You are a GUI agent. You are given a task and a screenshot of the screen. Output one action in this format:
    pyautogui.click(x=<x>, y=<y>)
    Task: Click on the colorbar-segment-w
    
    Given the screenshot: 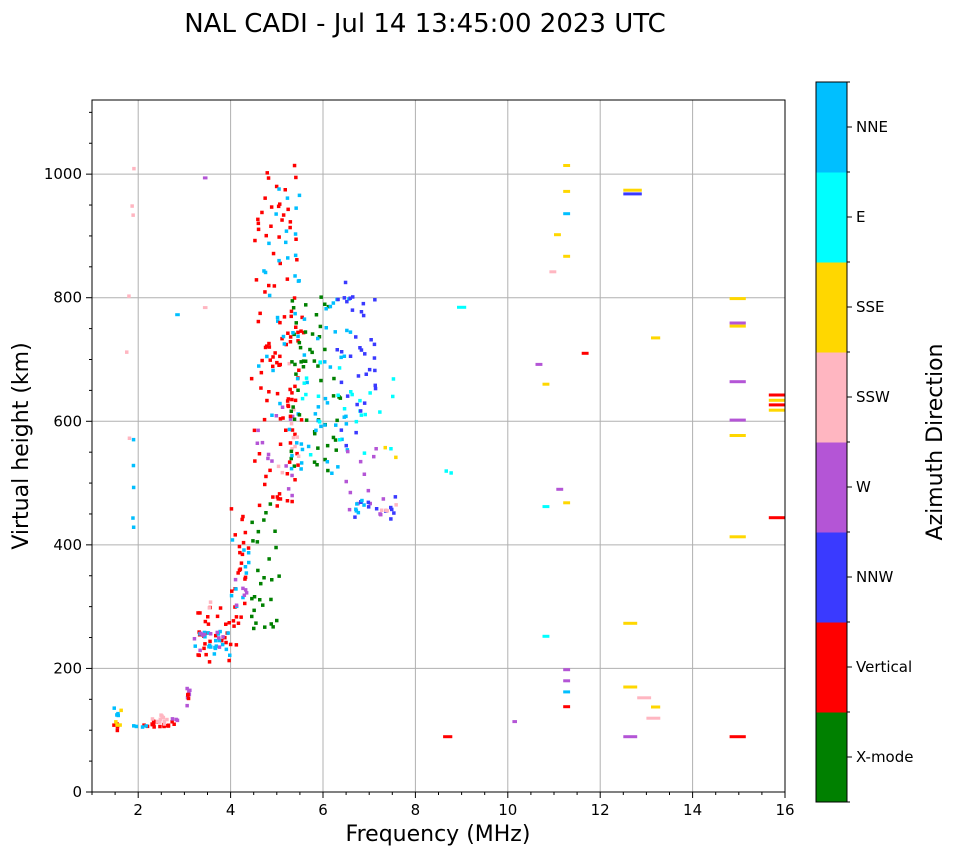 What is the action you would take?
    pyautogui.click(x=831, y=487)
    